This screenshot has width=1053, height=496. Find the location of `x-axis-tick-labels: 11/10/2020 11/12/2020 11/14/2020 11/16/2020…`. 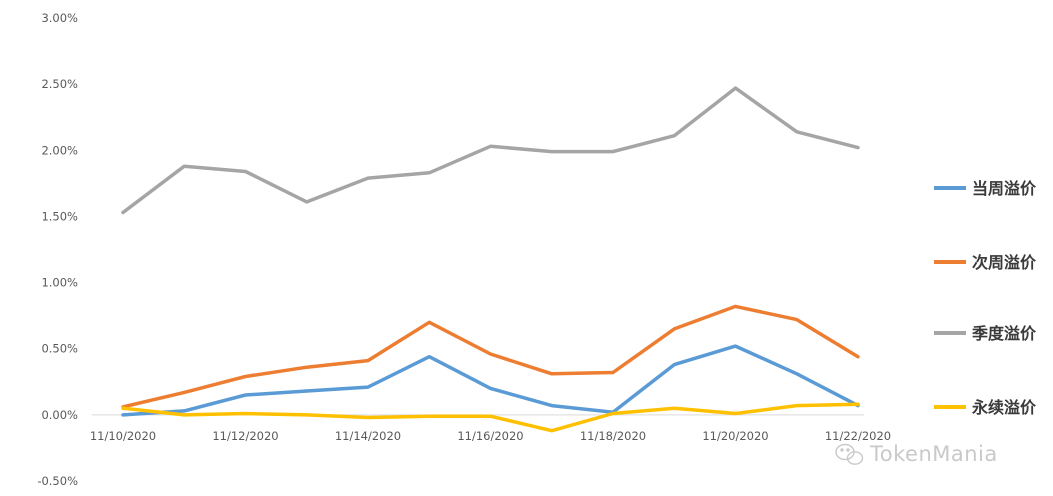

x-axis-tick-labels: 11/10/2020 11/12/2020 11/14/2020 11/16/2020… is located at coordinates (490, 436).